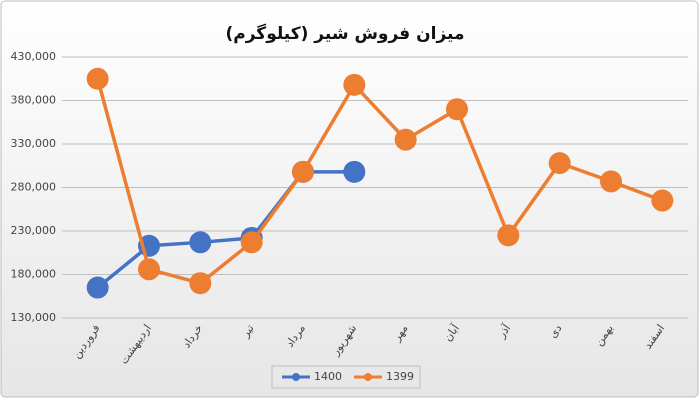 The width and height of the screenshot is (700, 400). What do you see at coordinates (328, 376) in the screenshot?
I see `legend-label: 1400` at bounding box center [328, 376].